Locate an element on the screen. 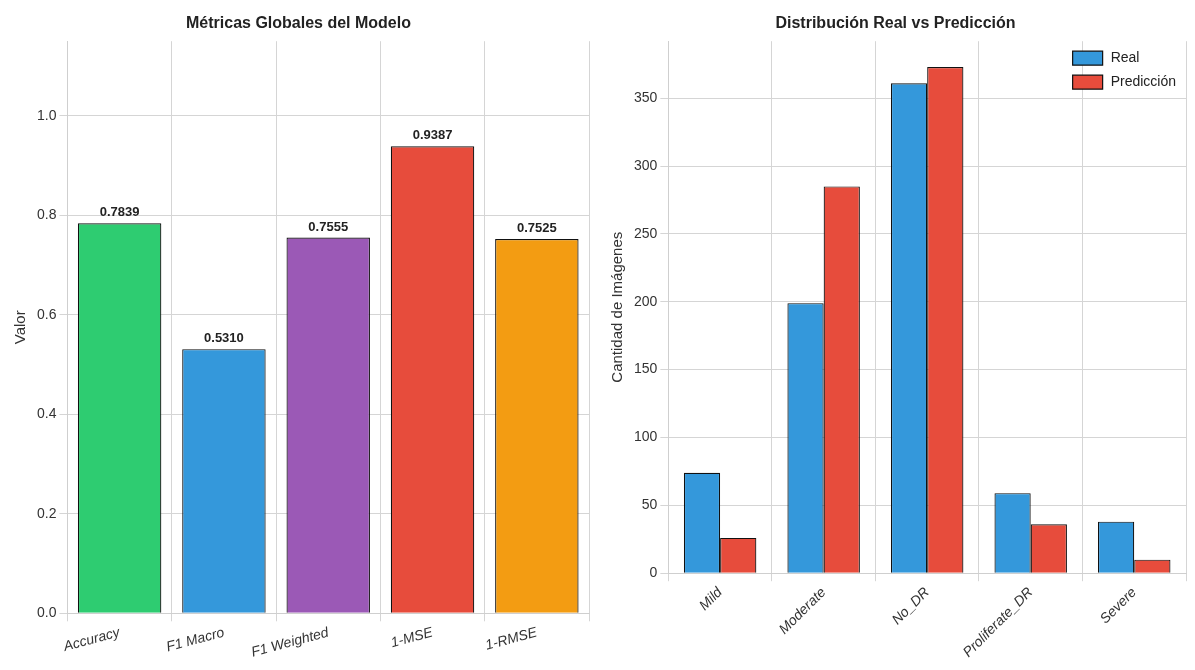 The width and height of the screenshot is (1195, 670). y-axis-title: Cantidad de Imágenes is located at coordinates (617, 307).